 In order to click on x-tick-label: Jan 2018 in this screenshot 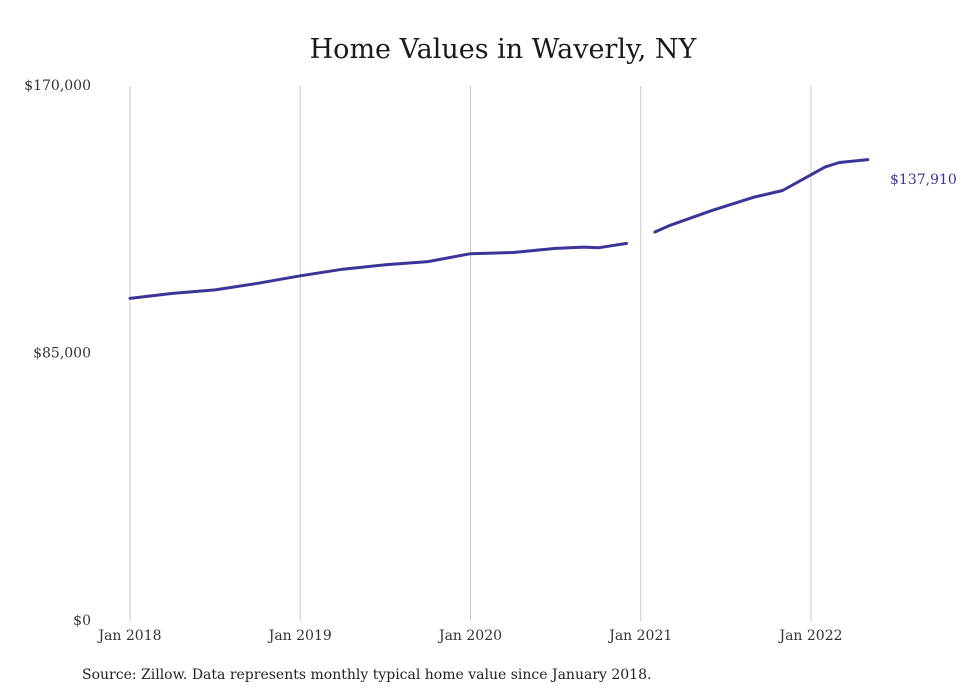, I will do `click(128, 636)`.